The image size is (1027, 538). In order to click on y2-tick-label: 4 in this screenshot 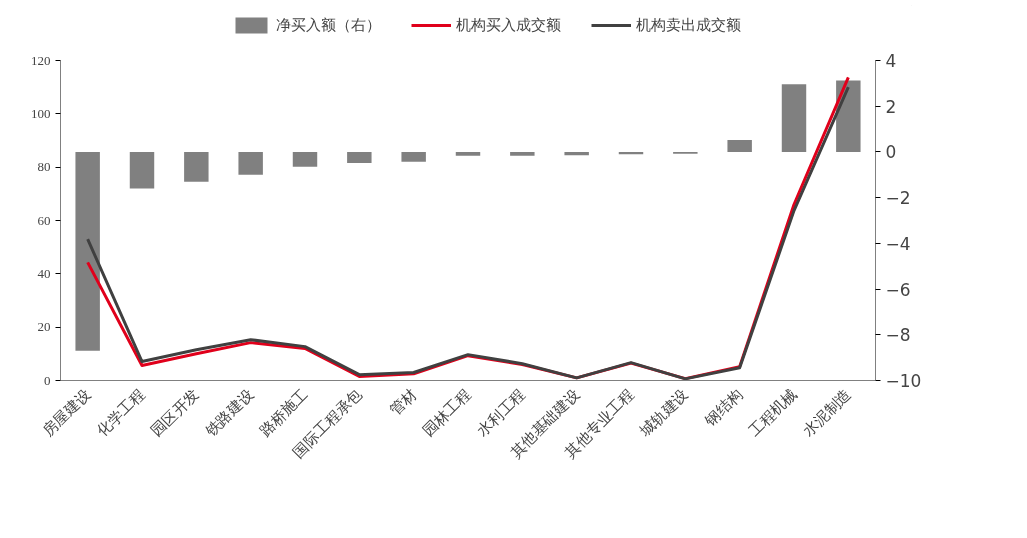, I will do `click(891, 61)`.